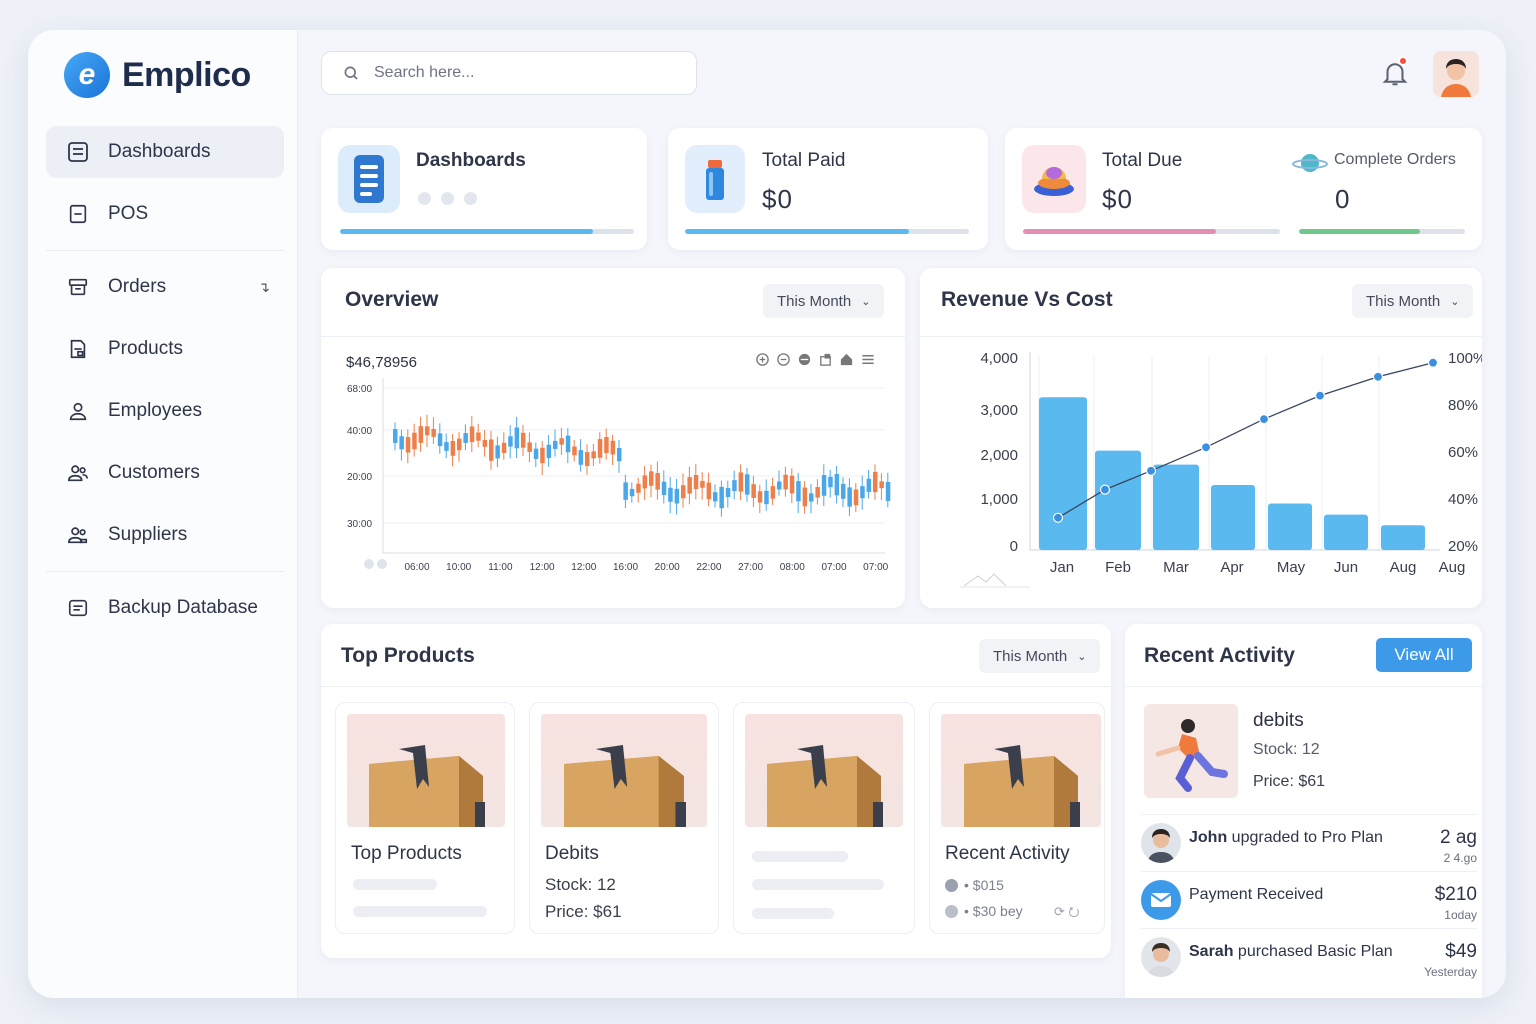  I want to click on x-tick-label: May, so click(1291, 567).